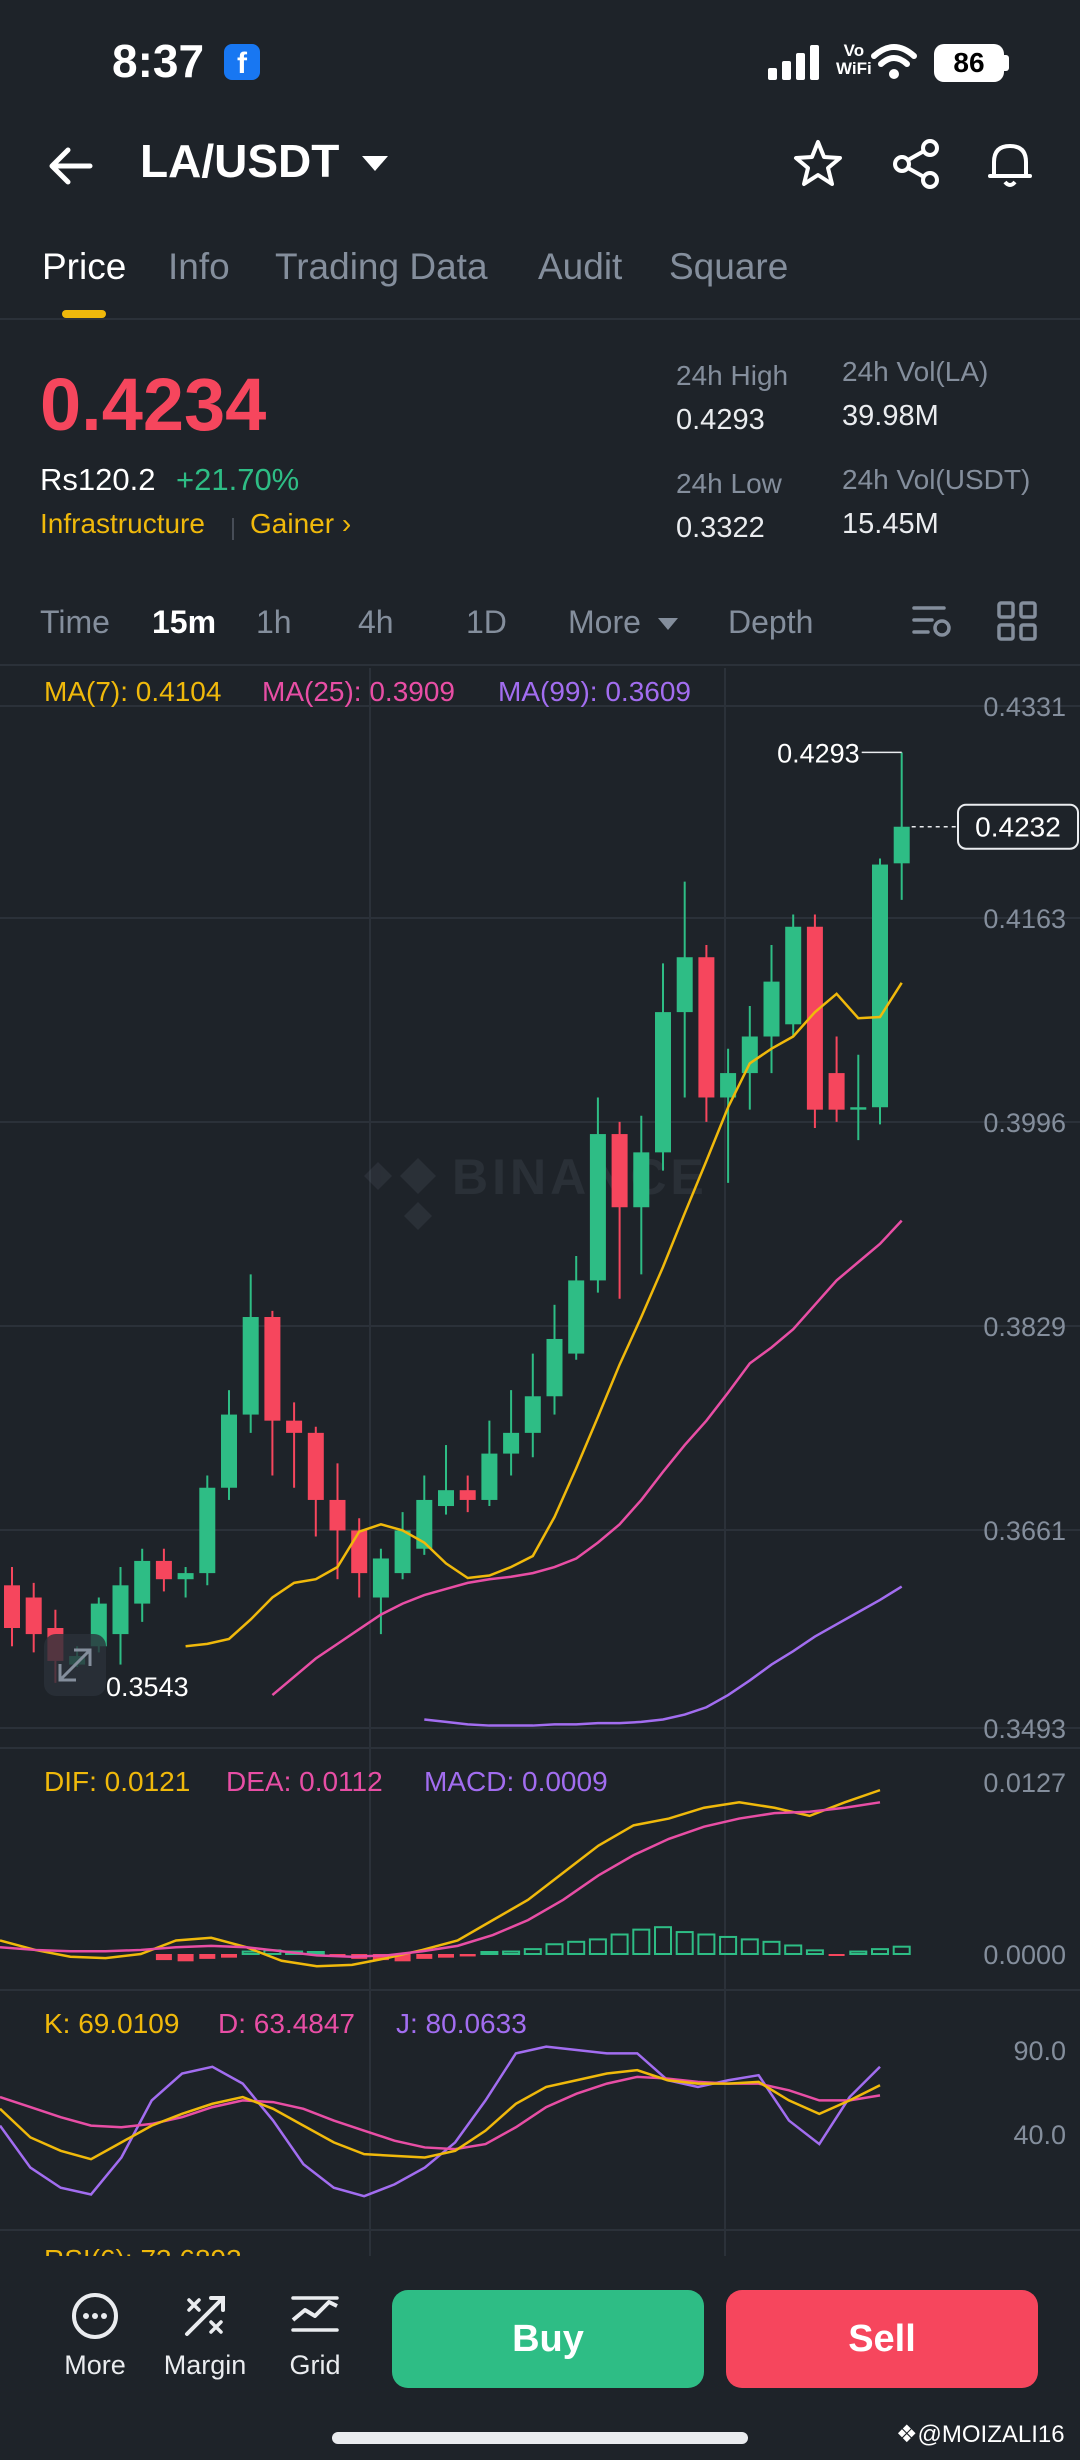 The image size is (1080, 2460). What do you see at coordinates (1024, 707) in the screenshot?
I see `price-axis-label: 0.4331` at bounding box center [1024, 707].